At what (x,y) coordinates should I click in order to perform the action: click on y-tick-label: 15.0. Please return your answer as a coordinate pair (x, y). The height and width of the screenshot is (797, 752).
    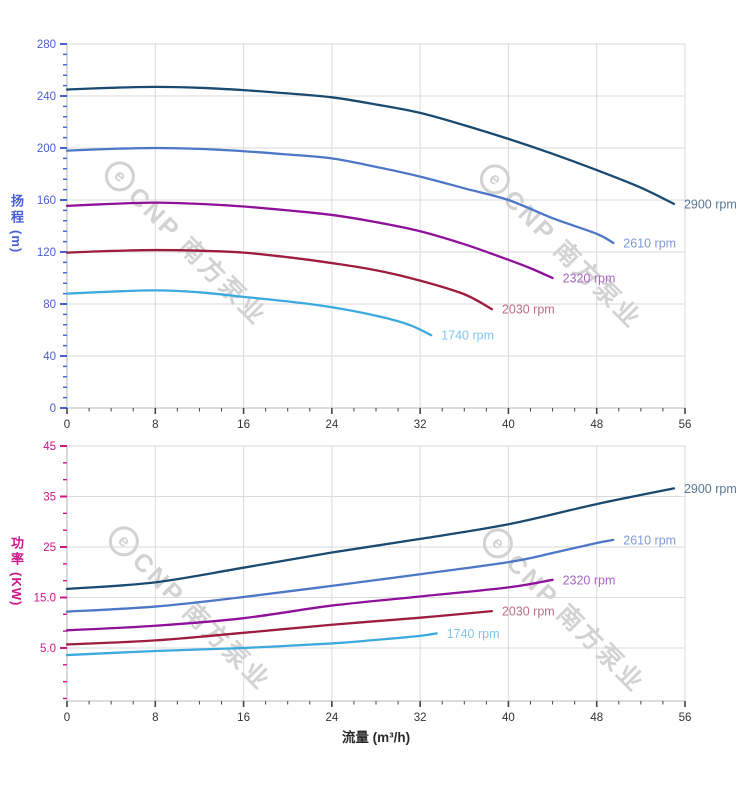
    Looking at the image, I should click on (45, 598).